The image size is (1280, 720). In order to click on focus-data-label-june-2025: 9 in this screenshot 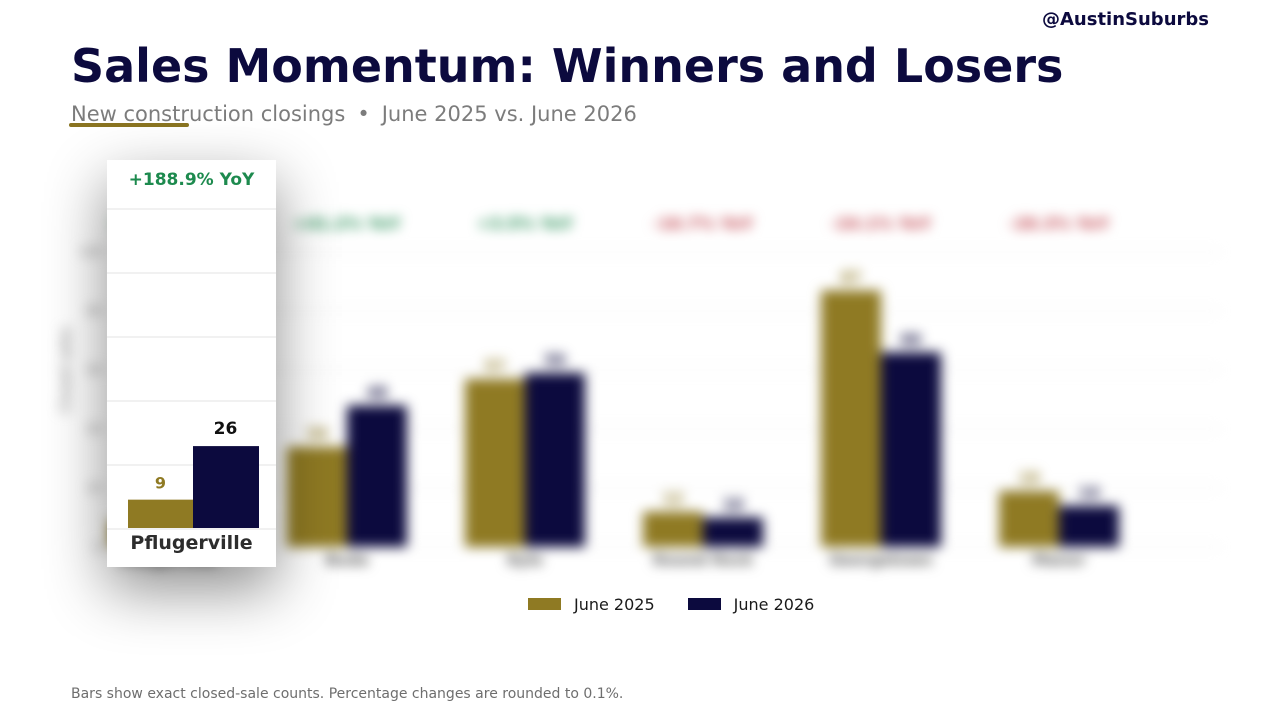, I will do `click(160, 483)`.